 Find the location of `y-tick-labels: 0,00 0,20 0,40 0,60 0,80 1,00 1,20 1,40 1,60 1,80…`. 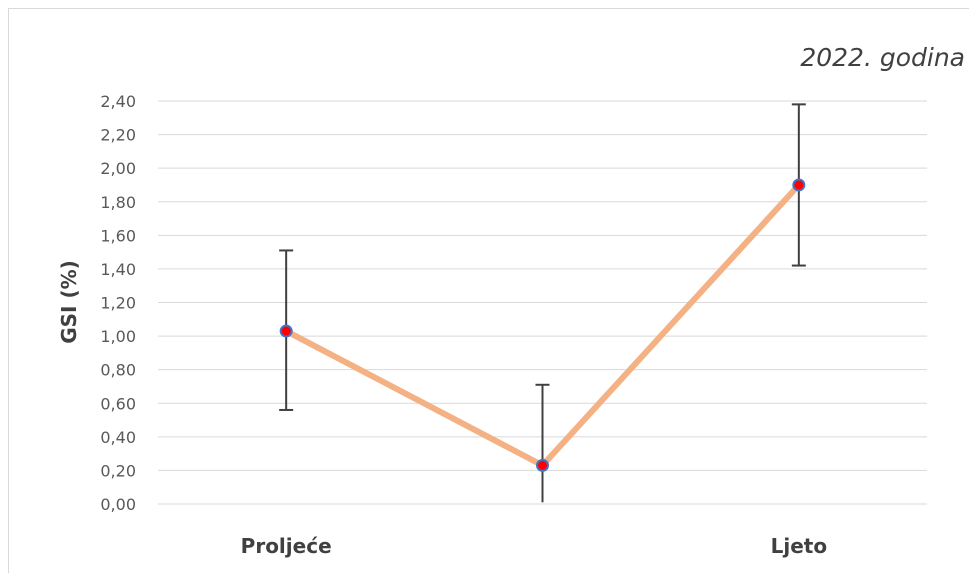

y-tick-labels: 0,00 0,20 0,40 0,60 0,80 1,00 1,20 1,40 1,60 1,80… is located at coordinates (118, 303).